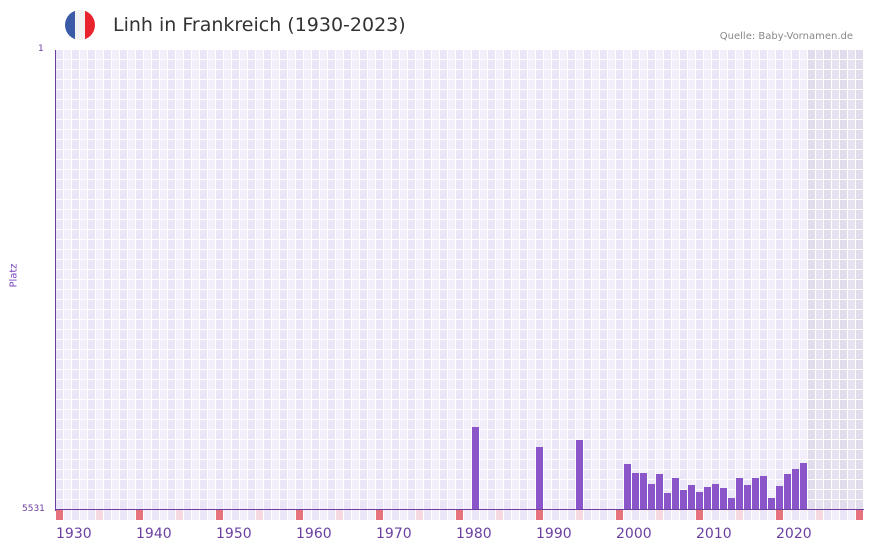 Image resolution: width=873 pixels, height=552 pixels. What do you see at coordinates (154, 534) in the screenshot?
I see `x-tick-label: 1940` at bounding box center [154, 534].